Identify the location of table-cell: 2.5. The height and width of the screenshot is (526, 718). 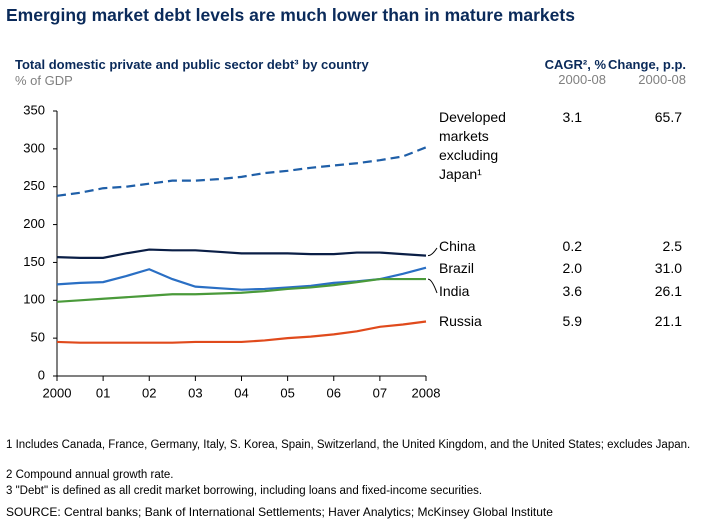
(672, 246).